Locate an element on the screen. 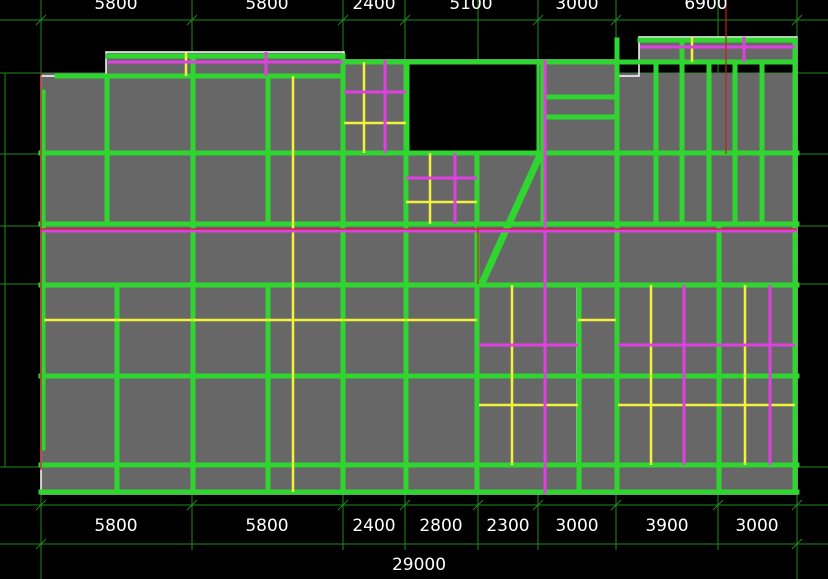 Image resolution: width=828 pixels, height=579 pixels. bottom-dim-2: 5800 is located at coordinates (266, 526).